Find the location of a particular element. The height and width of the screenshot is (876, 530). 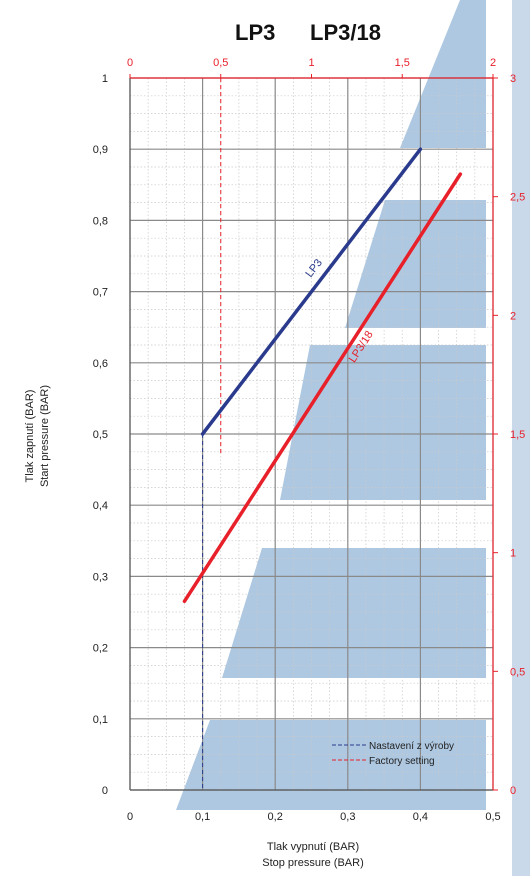

series-line-lp3 is located at coordinates (311, 291).